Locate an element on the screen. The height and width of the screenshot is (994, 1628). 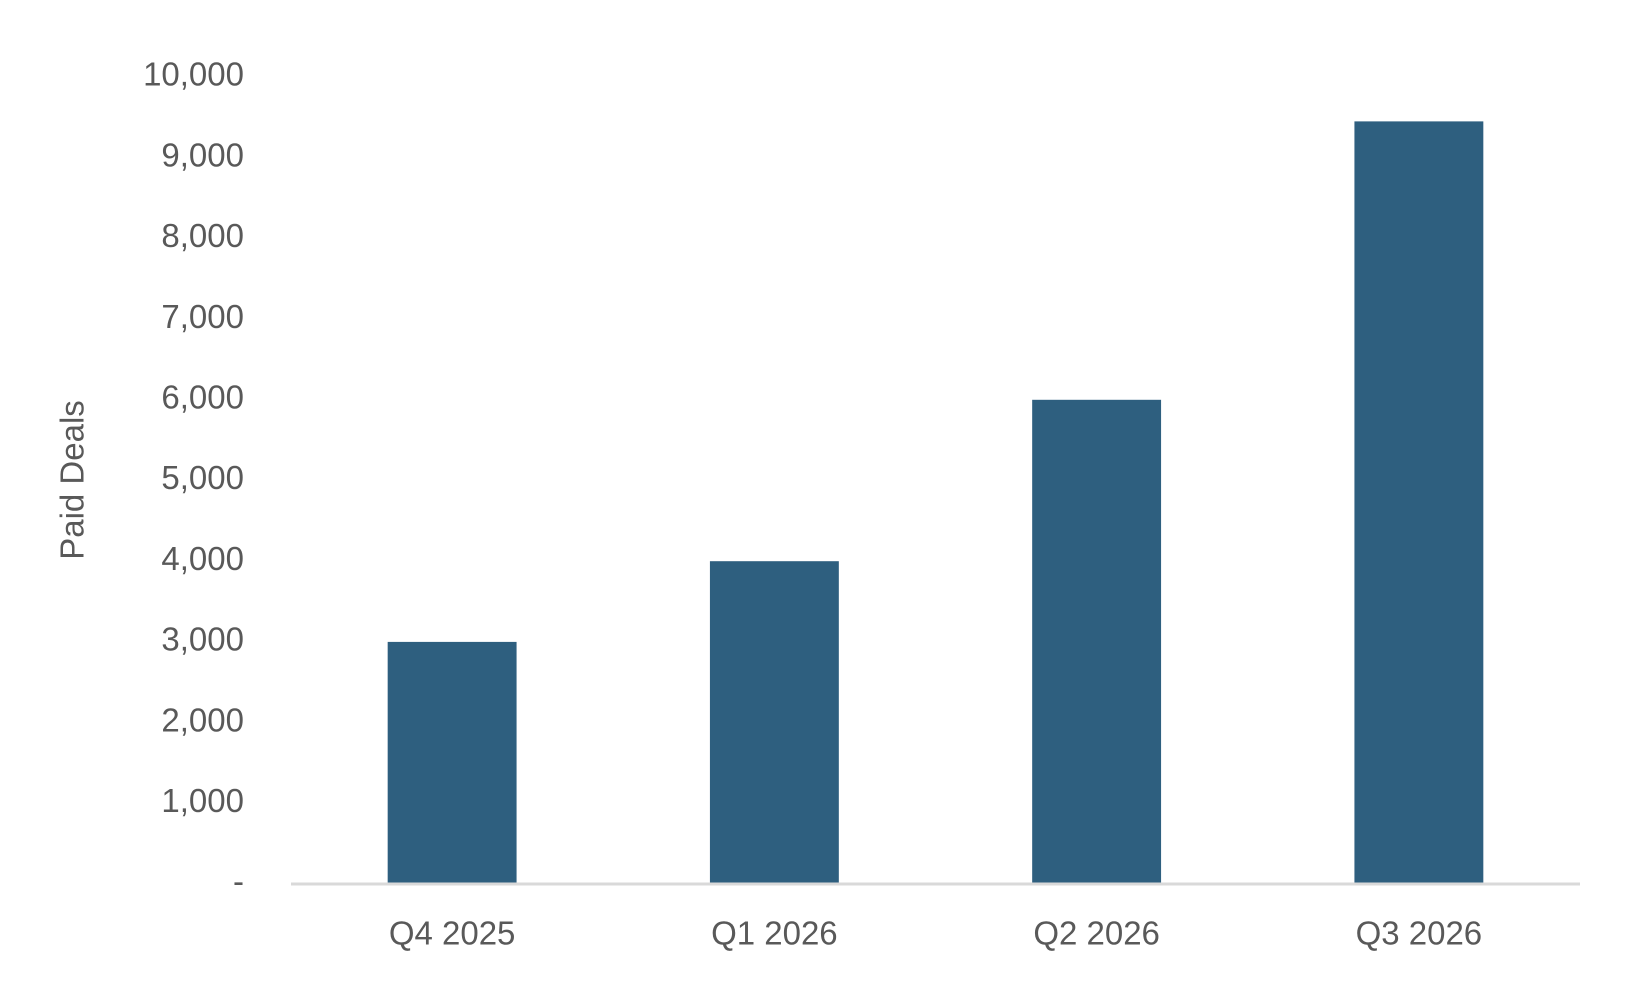
y-tick-label: 3,000 is located at coordinates (202, 639).